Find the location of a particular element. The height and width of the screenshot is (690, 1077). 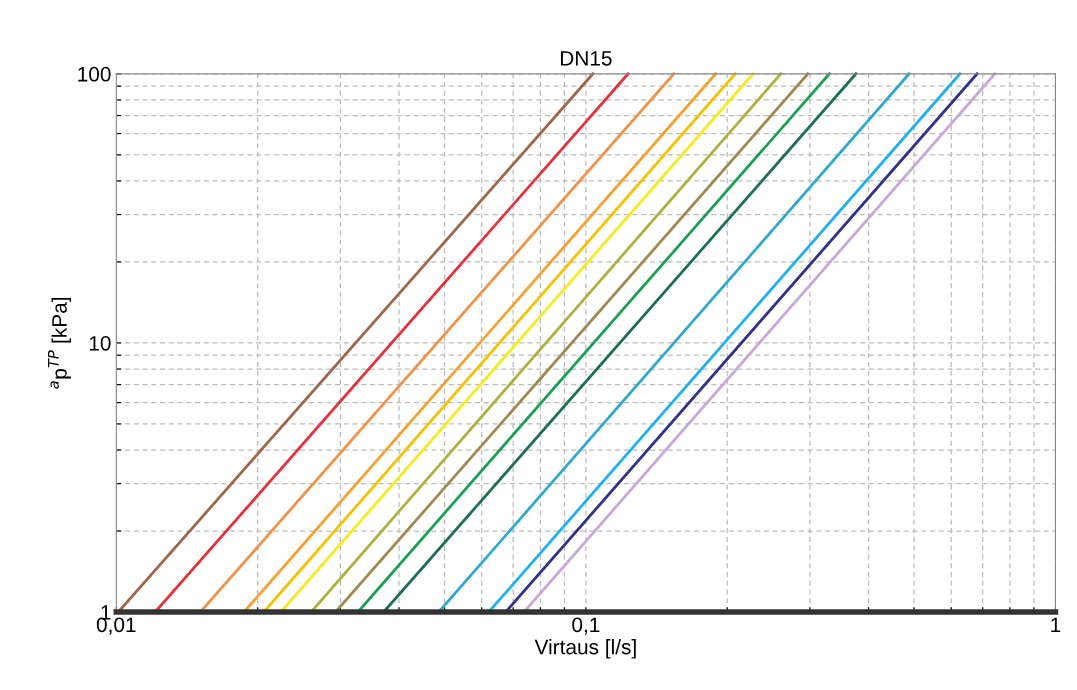

x-tick-label: 1 is located at coordinates (1056, 624).